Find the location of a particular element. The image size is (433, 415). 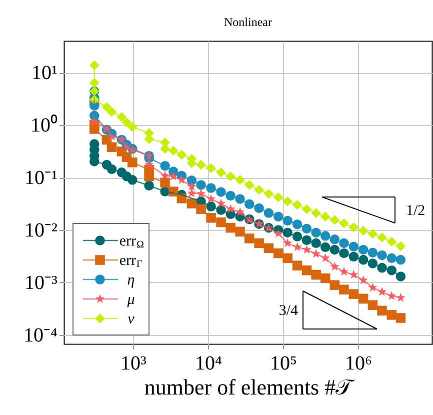

x-tick-label: 10⁵ is located at coordinates (284, 363).